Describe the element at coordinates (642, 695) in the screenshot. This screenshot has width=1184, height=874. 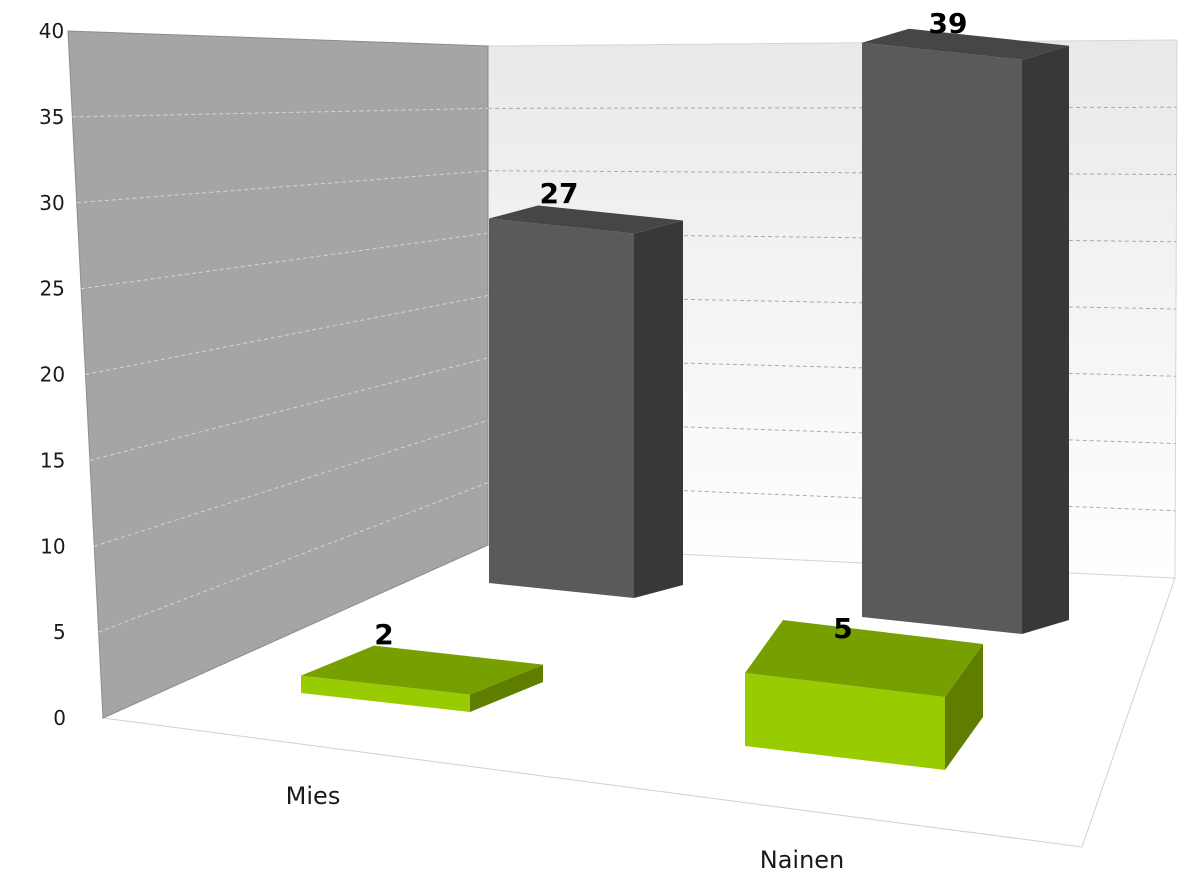
I see `bars-front-series` at that location.